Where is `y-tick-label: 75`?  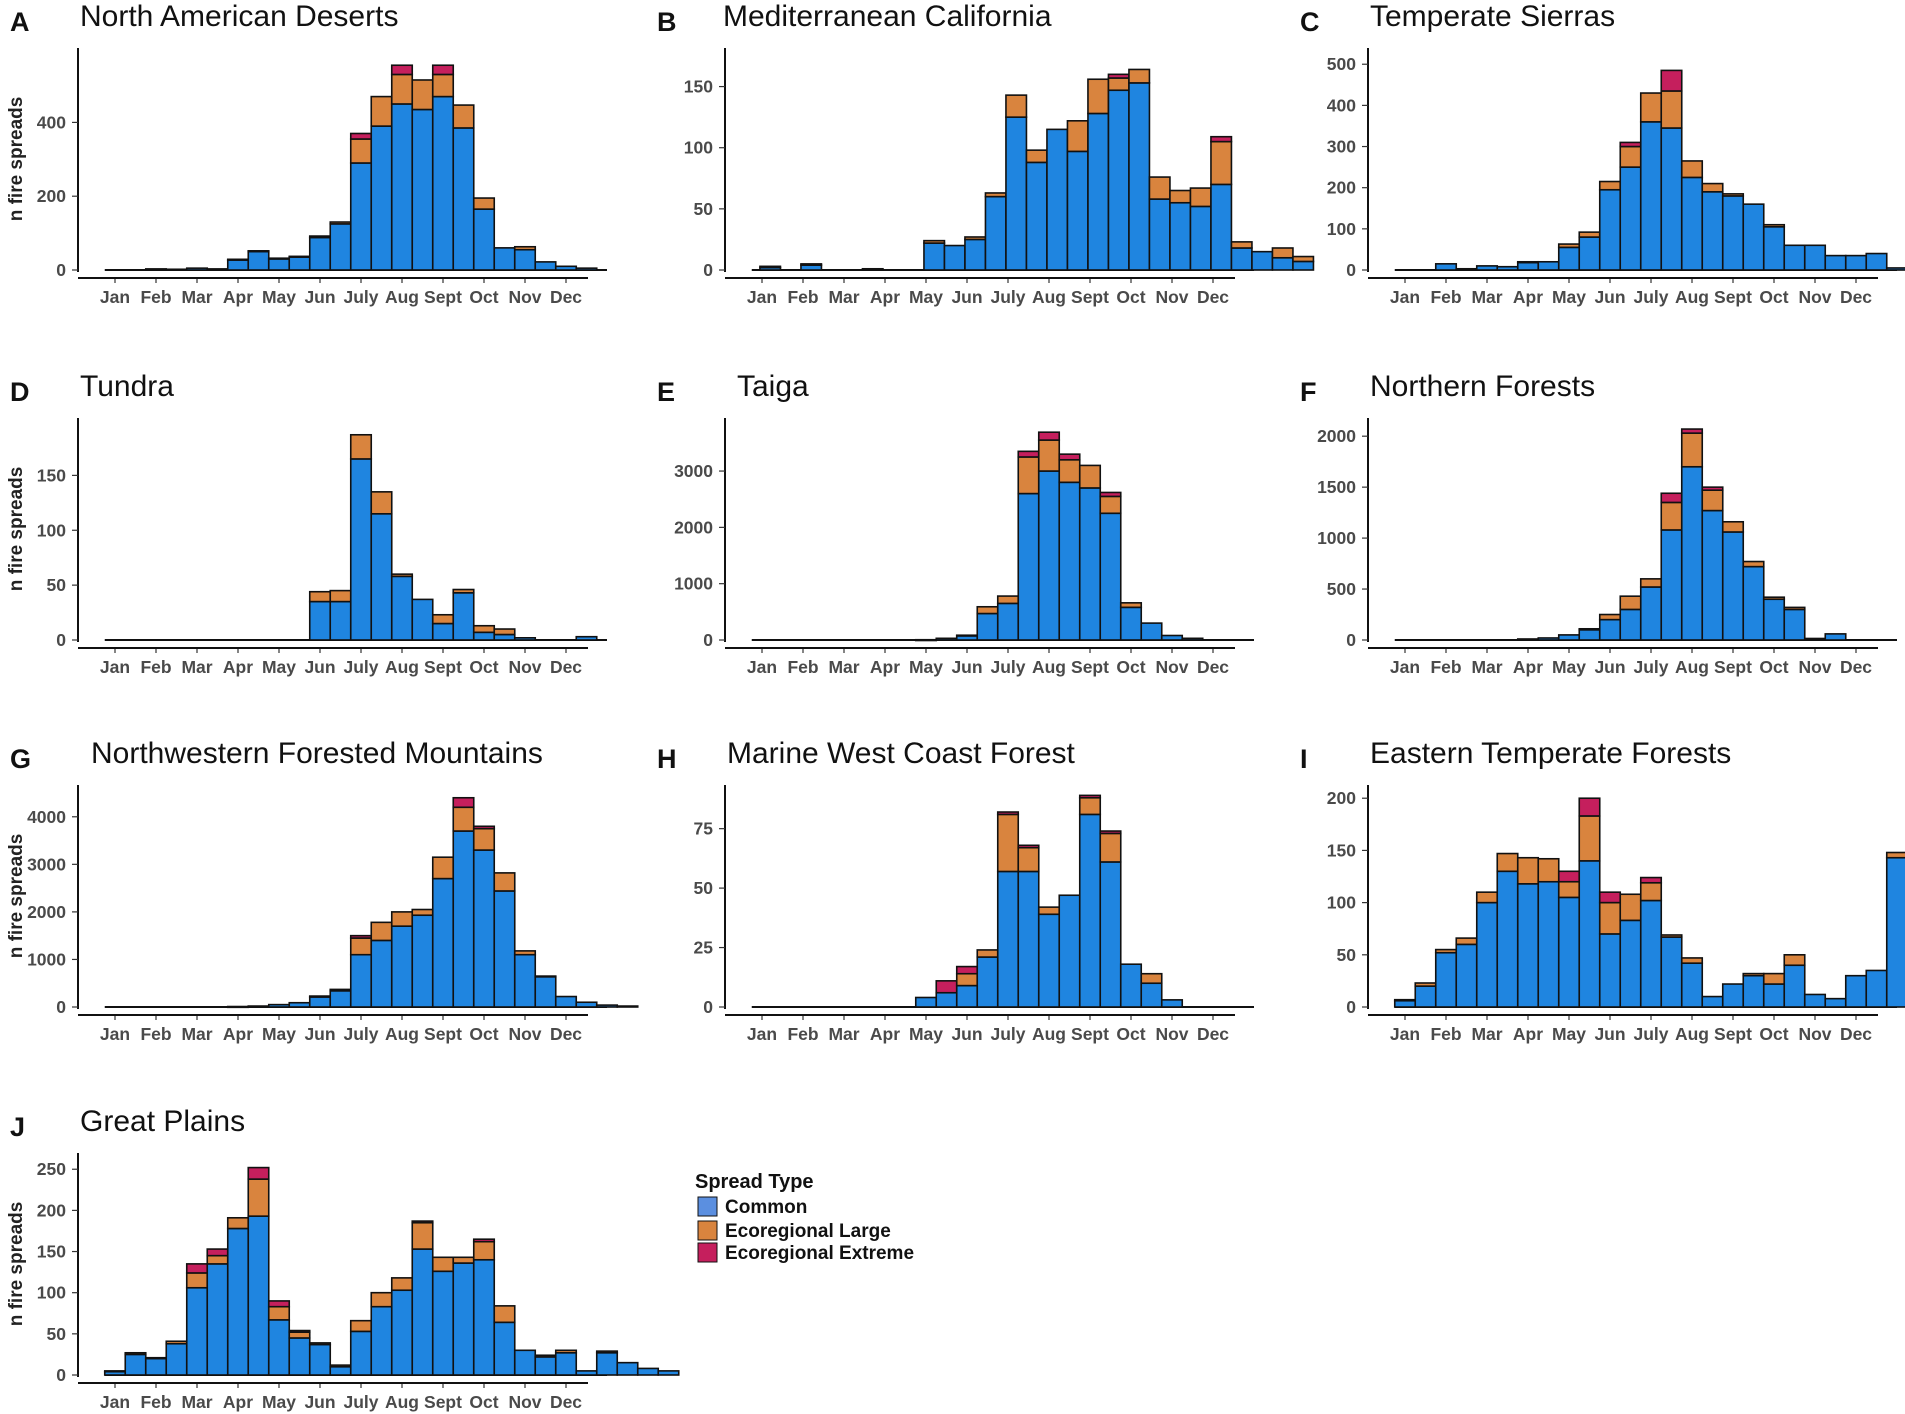 y-tick-label: 75 is located at coordinates (704, 829).